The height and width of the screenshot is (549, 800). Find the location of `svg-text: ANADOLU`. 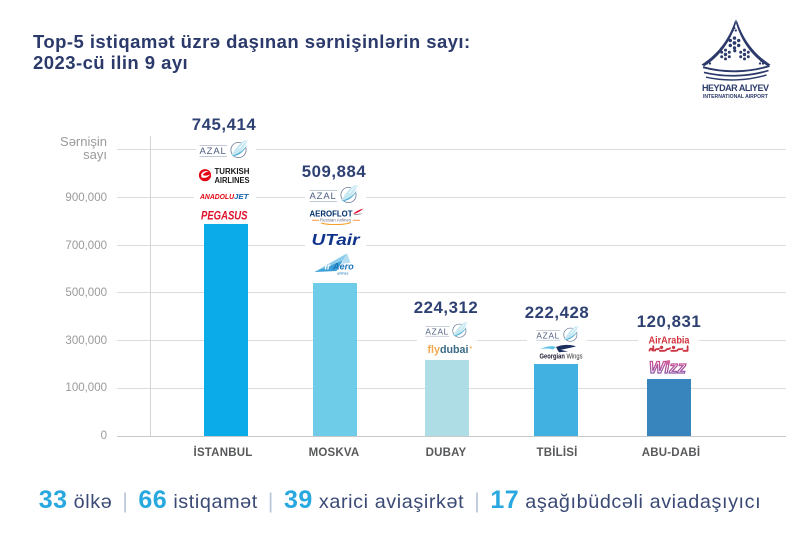

svg-text: ANADOLU is located at coordinates (216, 196).